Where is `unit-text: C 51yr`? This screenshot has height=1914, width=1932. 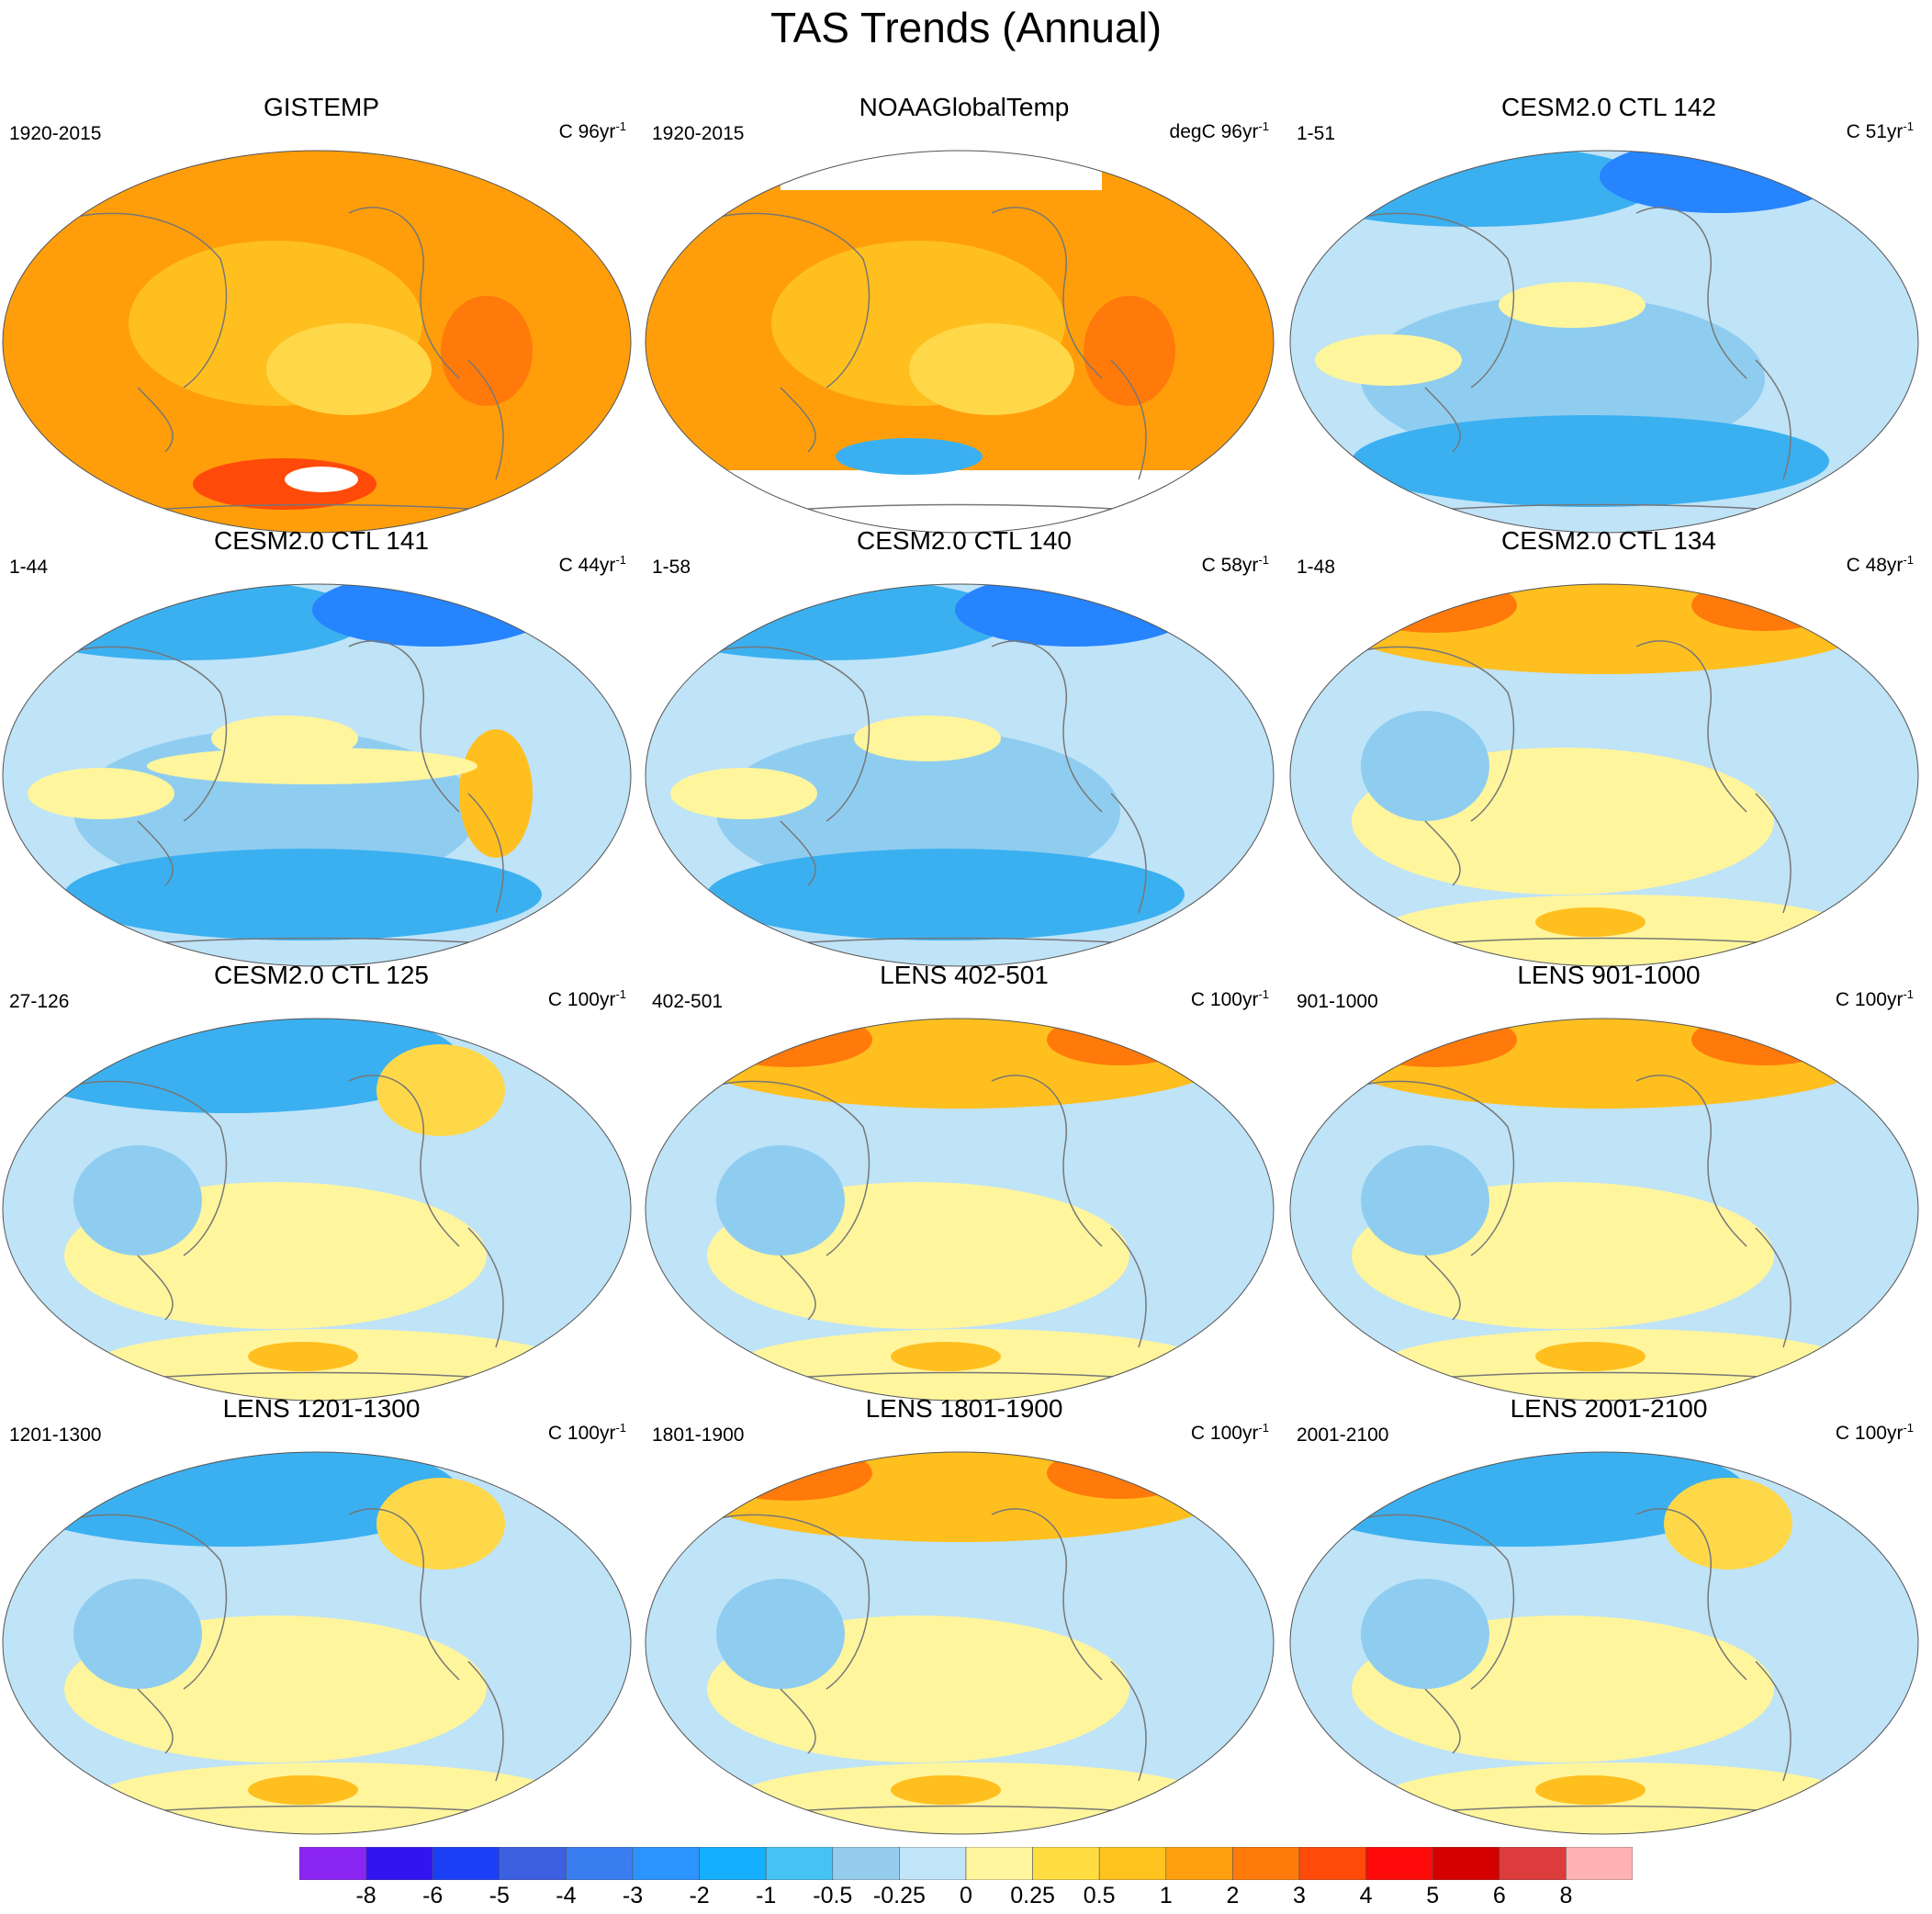
unit-text: C 51yr is located at coordinates (1875, 131).